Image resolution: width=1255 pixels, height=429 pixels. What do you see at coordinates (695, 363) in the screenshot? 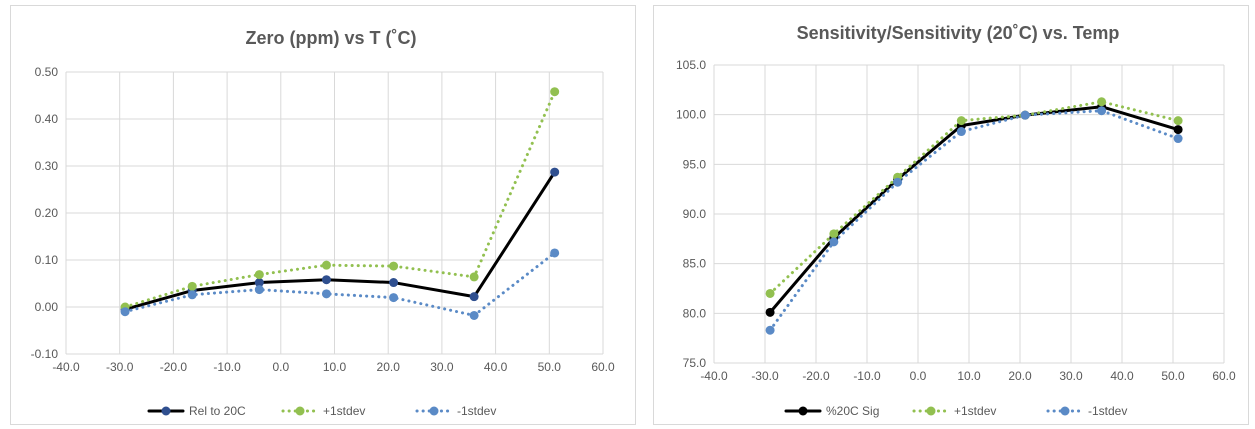
I see `y-tick-label: 75.0` at bounding box center [695, 363].